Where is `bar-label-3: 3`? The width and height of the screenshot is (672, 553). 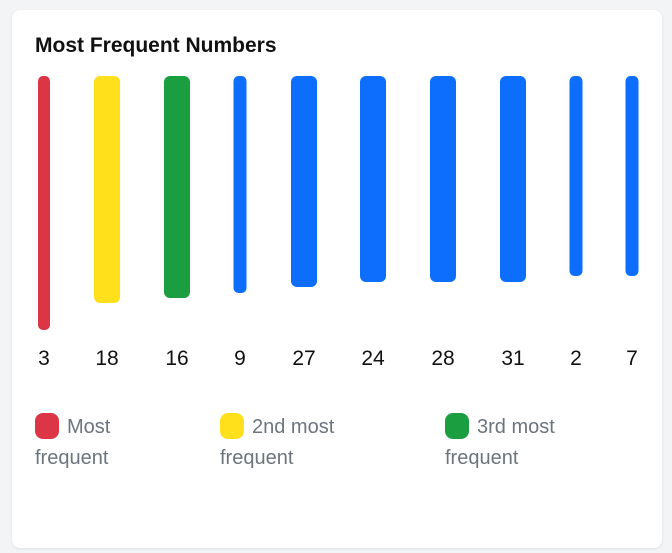 bar-label-3: 3 is located at coordinates (44, 358).